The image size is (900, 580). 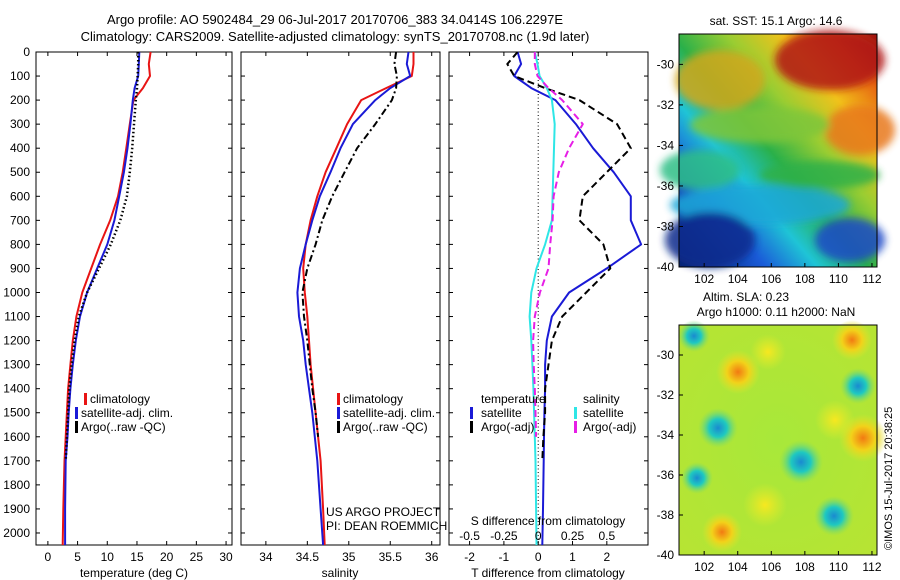 I want to click on y-tick-label: 1400, so click(x=16, y=389).